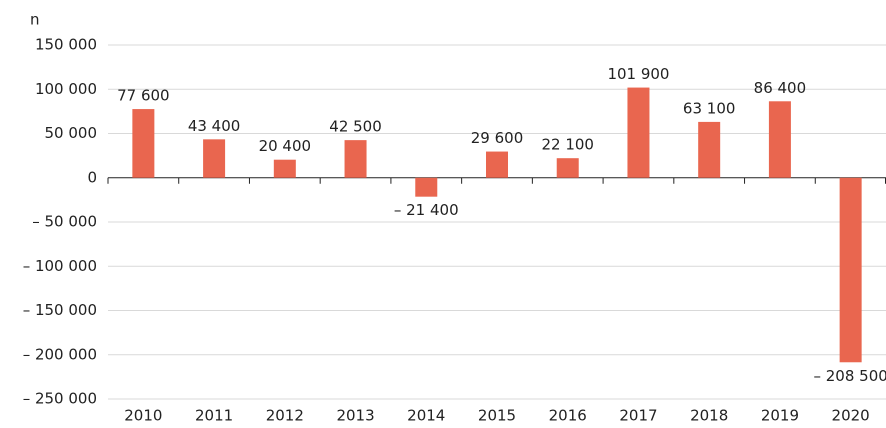 This screenshot has width=886, height=428. Describe the element at coordinates (849, 376) in the screenshot. I see `data-label: – 208 500` at that location.